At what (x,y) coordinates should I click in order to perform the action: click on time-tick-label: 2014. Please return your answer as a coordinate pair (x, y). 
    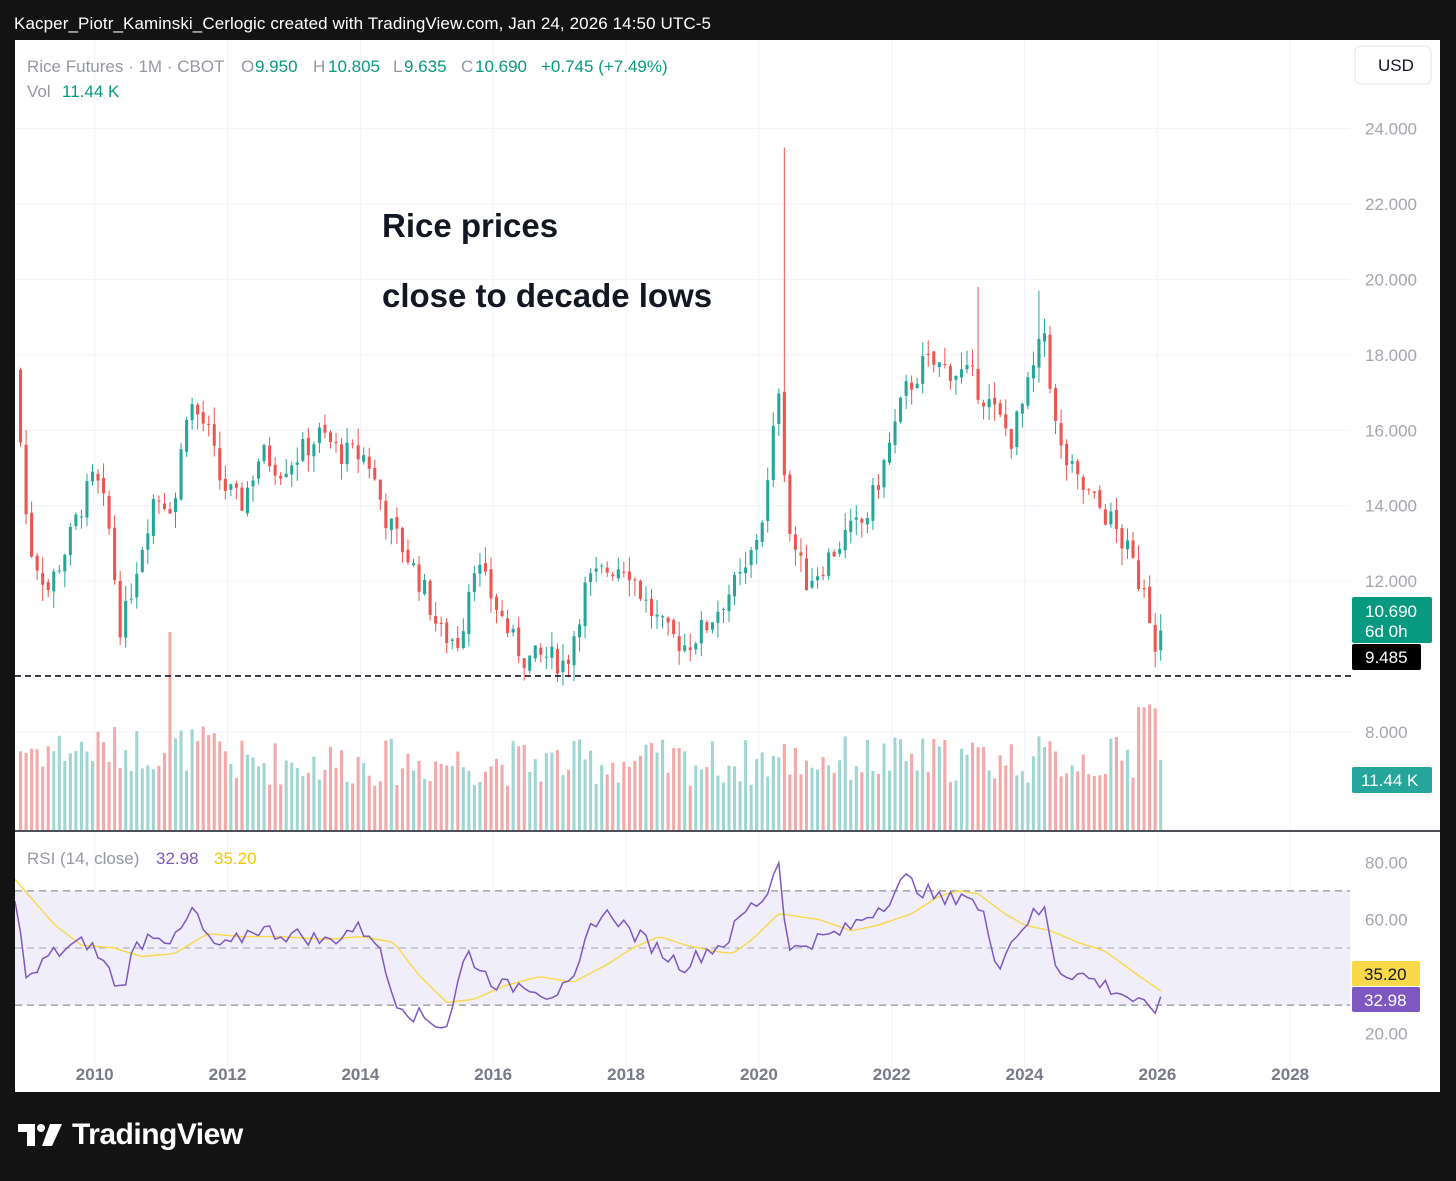
    Looking at the image, I should click on (360, 1074).